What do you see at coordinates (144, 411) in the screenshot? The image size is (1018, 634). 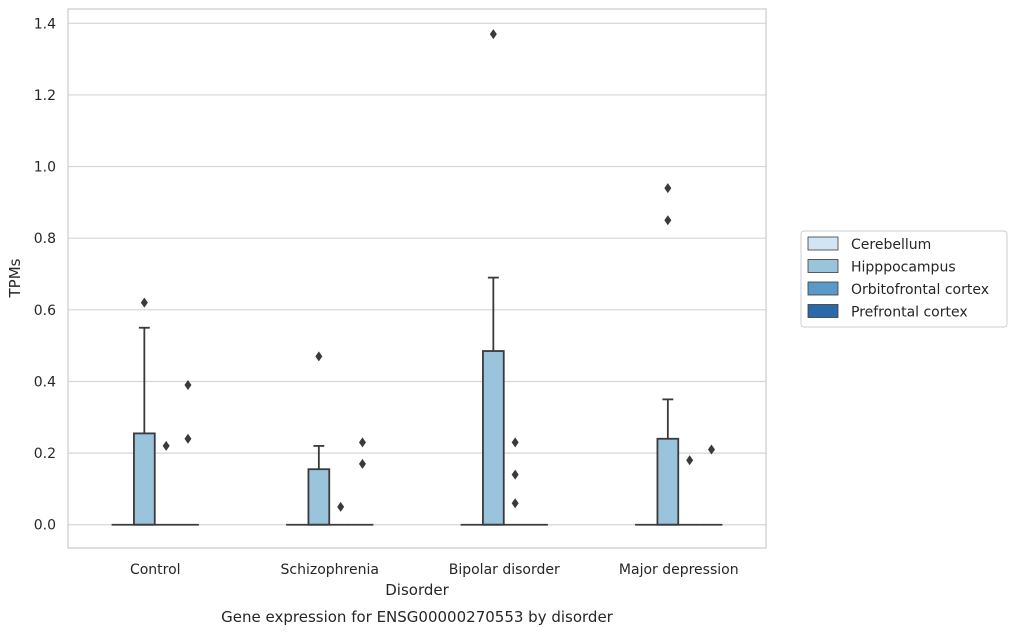 I see `box-control-hipppocampus` at bounding box center [144, 411].